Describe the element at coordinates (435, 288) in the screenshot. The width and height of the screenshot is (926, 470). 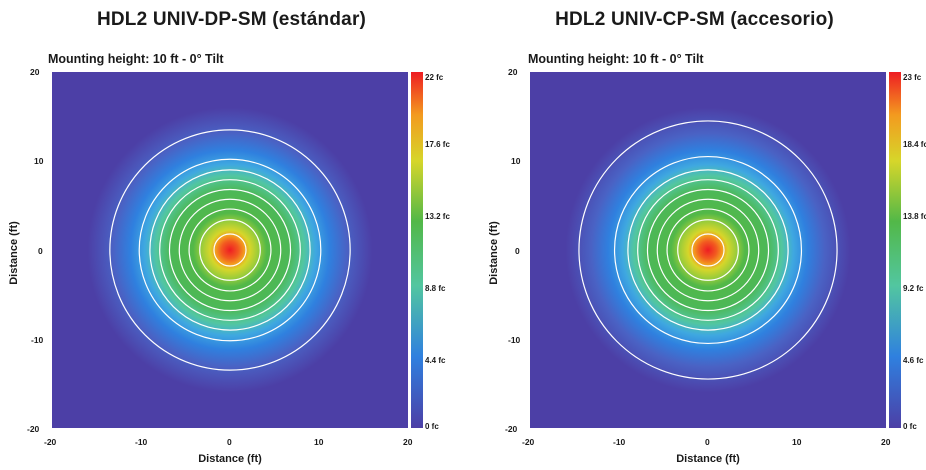
I see `colorbar-label: 8.8 fc` at that location.